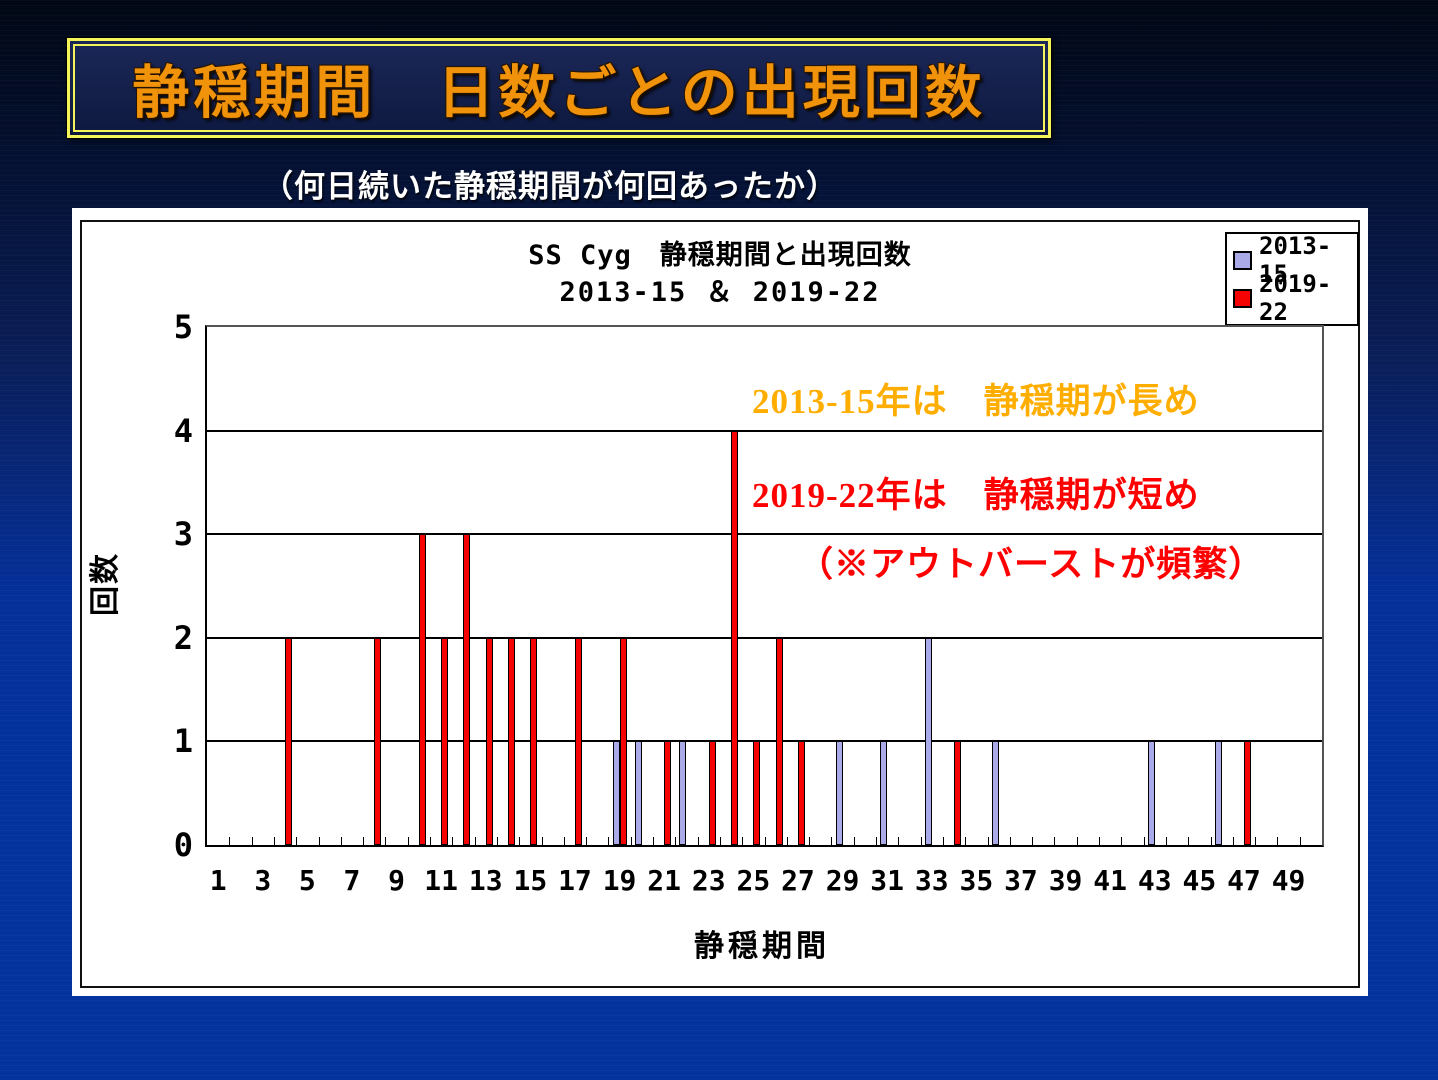 Image resolution: width=1438 pixels, height=1080 pixels. I want to click on legend-entry-2013-15: 2013-15, so click(1292, 260).